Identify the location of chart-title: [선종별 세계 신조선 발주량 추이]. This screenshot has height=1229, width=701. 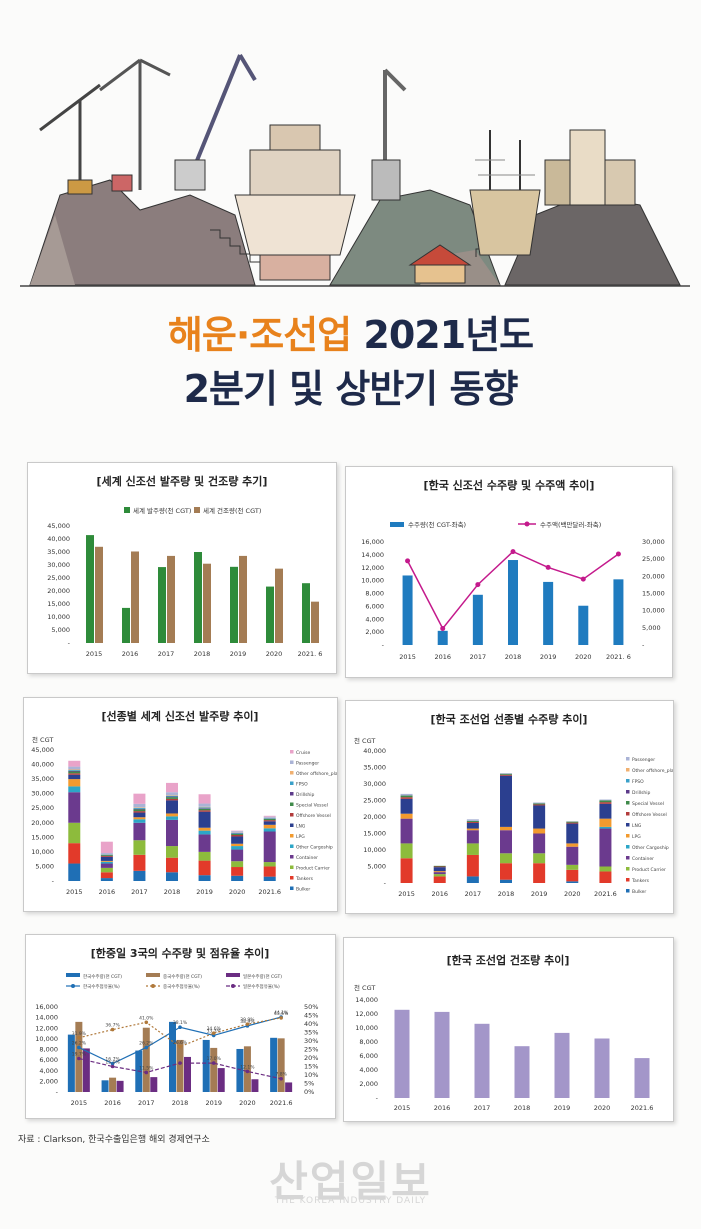
(180, 716).